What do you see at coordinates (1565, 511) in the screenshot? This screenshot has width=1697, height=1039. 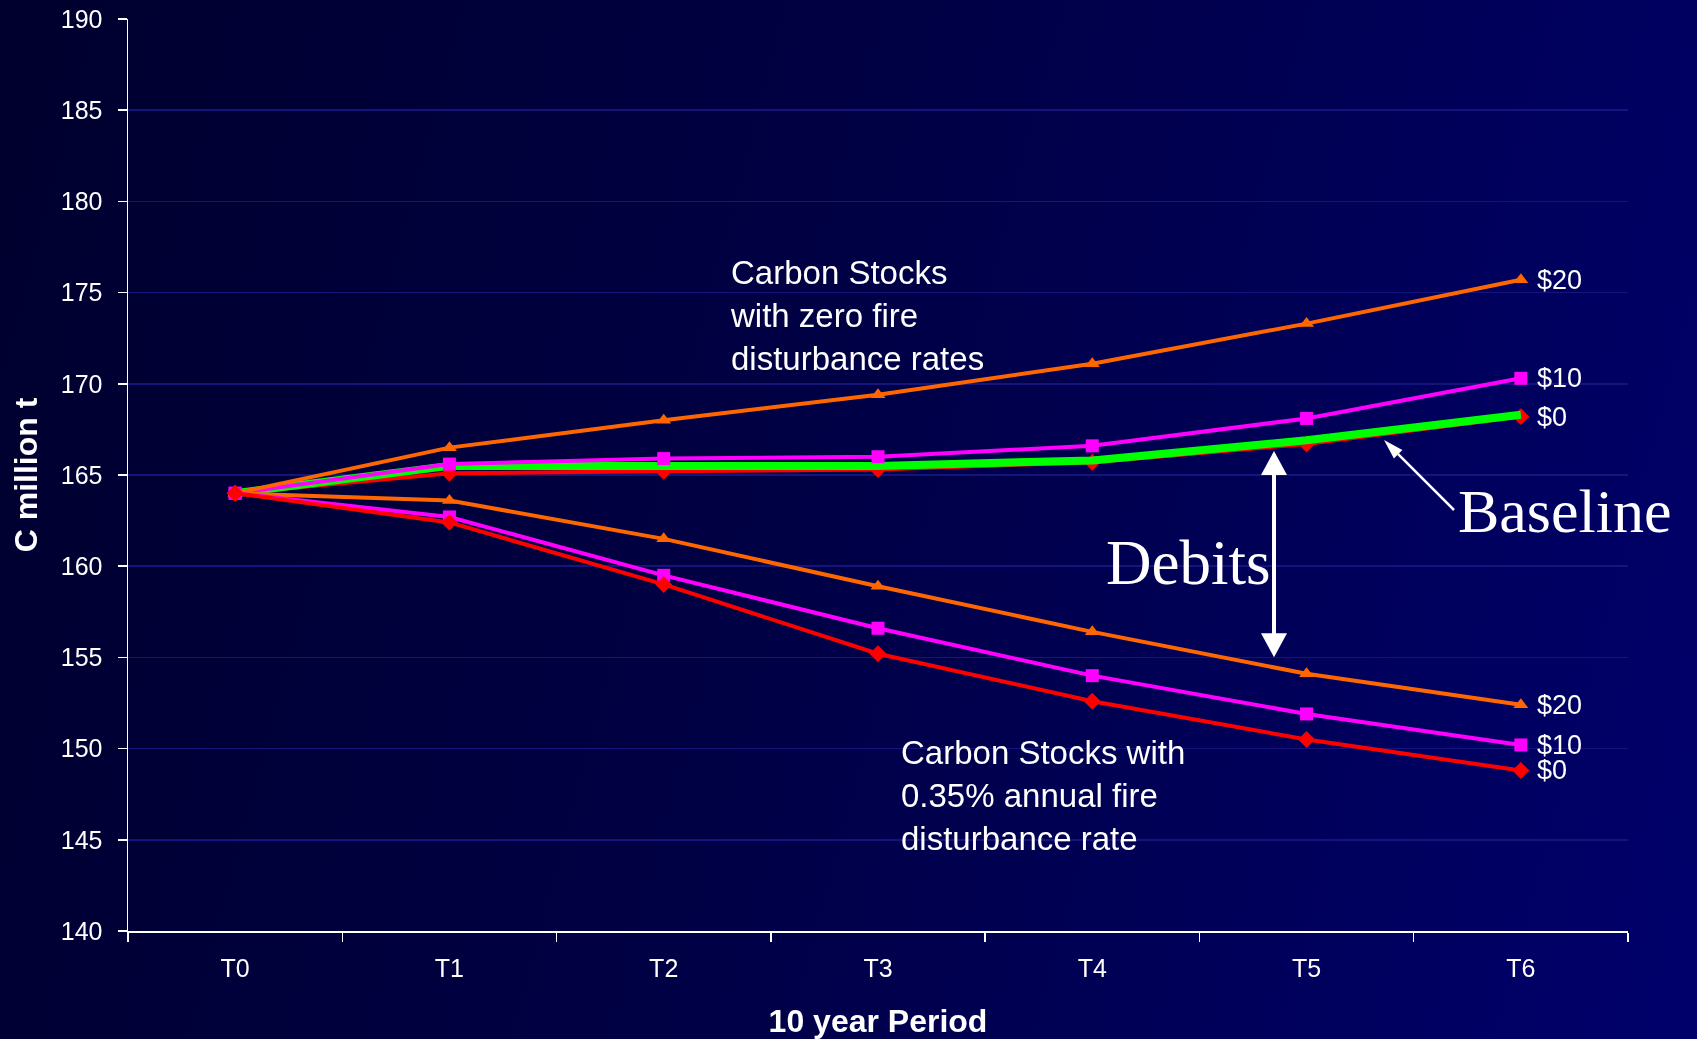 I see `series-label: Baseline` at bounding box center [1565, 511].